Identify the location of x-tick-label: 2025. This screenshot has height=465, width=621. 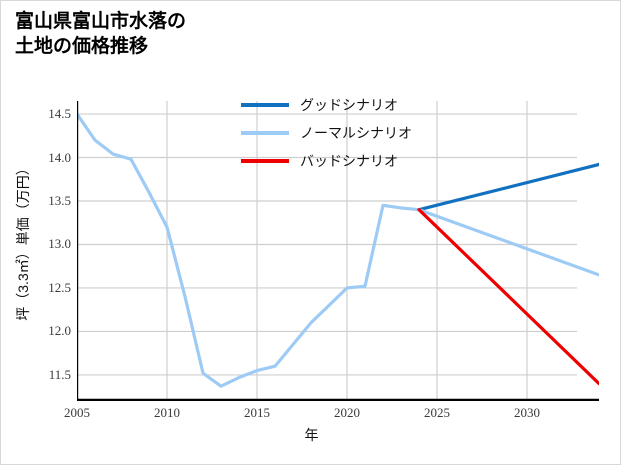
(437, 412).